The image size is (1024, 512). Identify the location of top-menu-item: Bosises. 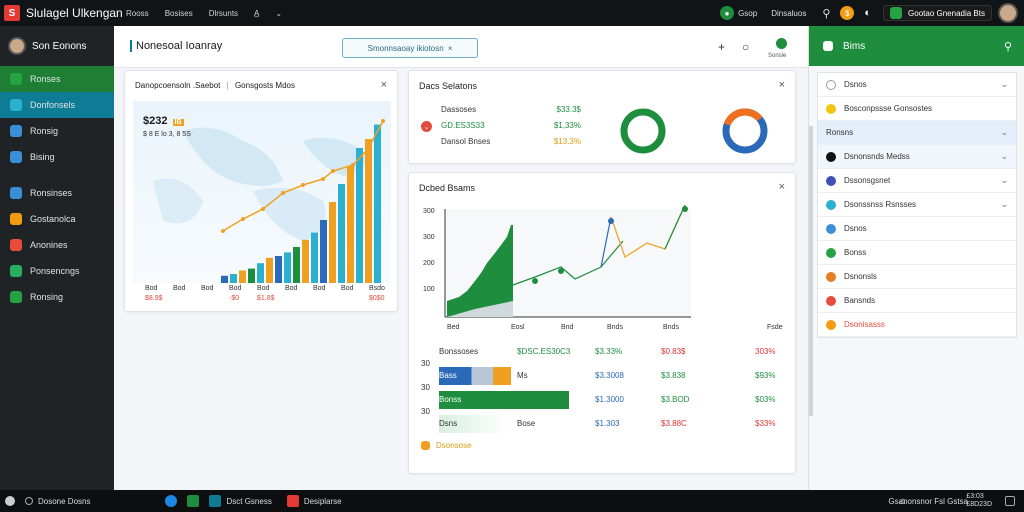
(178, 13).